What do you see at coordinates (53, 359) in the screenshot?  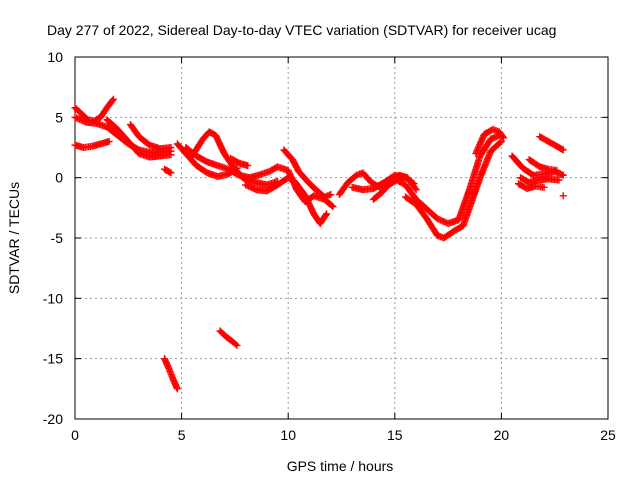 I see `y-tick-label: -15` at bounding box center [53, 359].